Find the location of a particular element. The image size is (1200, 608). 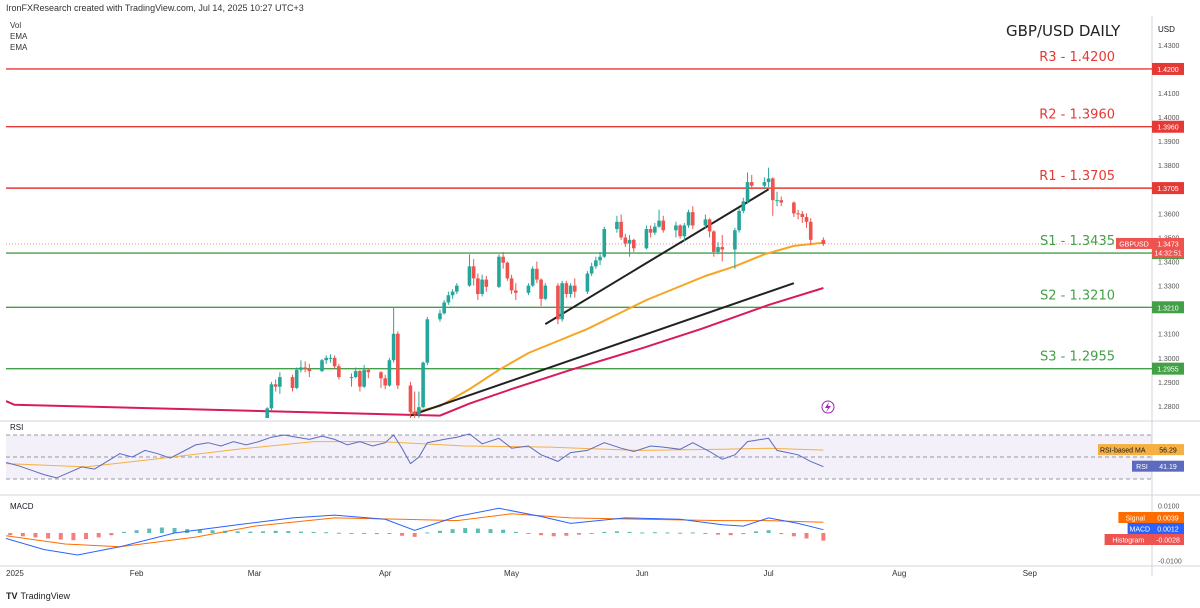

level-label-support: S1 - 1.3435 is located at coordinates (1077, 241).